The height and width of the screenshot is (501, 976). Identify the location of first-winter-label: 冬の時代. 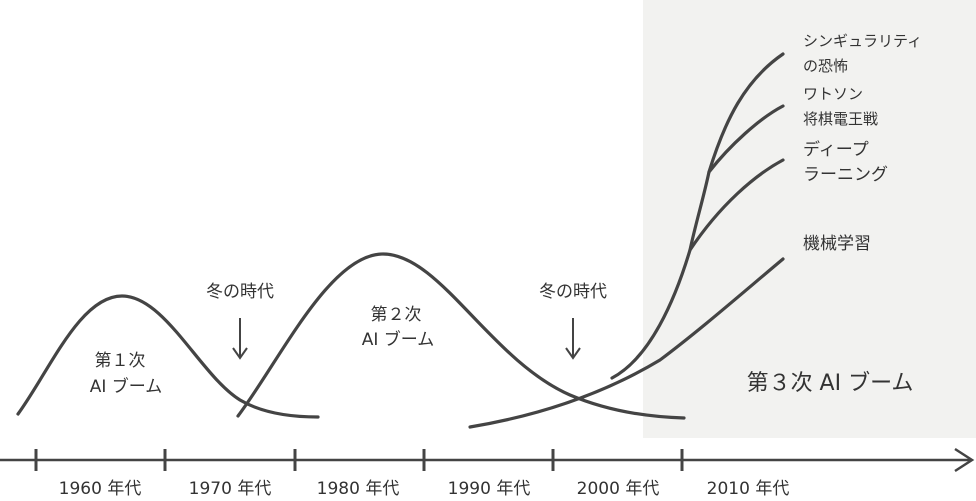
(240, 292).